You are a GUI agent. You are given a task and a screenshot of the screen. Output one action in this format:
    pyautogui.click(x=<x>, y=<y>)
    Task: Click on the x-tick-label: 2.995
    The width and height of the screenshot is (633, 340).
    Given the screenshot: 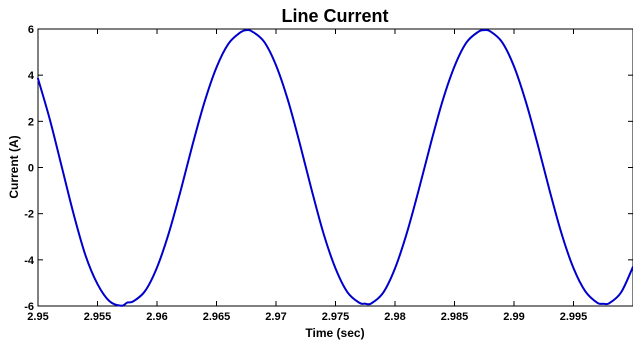 What is the action you would take?
    pyautogui.click(x=574, y=317)
    